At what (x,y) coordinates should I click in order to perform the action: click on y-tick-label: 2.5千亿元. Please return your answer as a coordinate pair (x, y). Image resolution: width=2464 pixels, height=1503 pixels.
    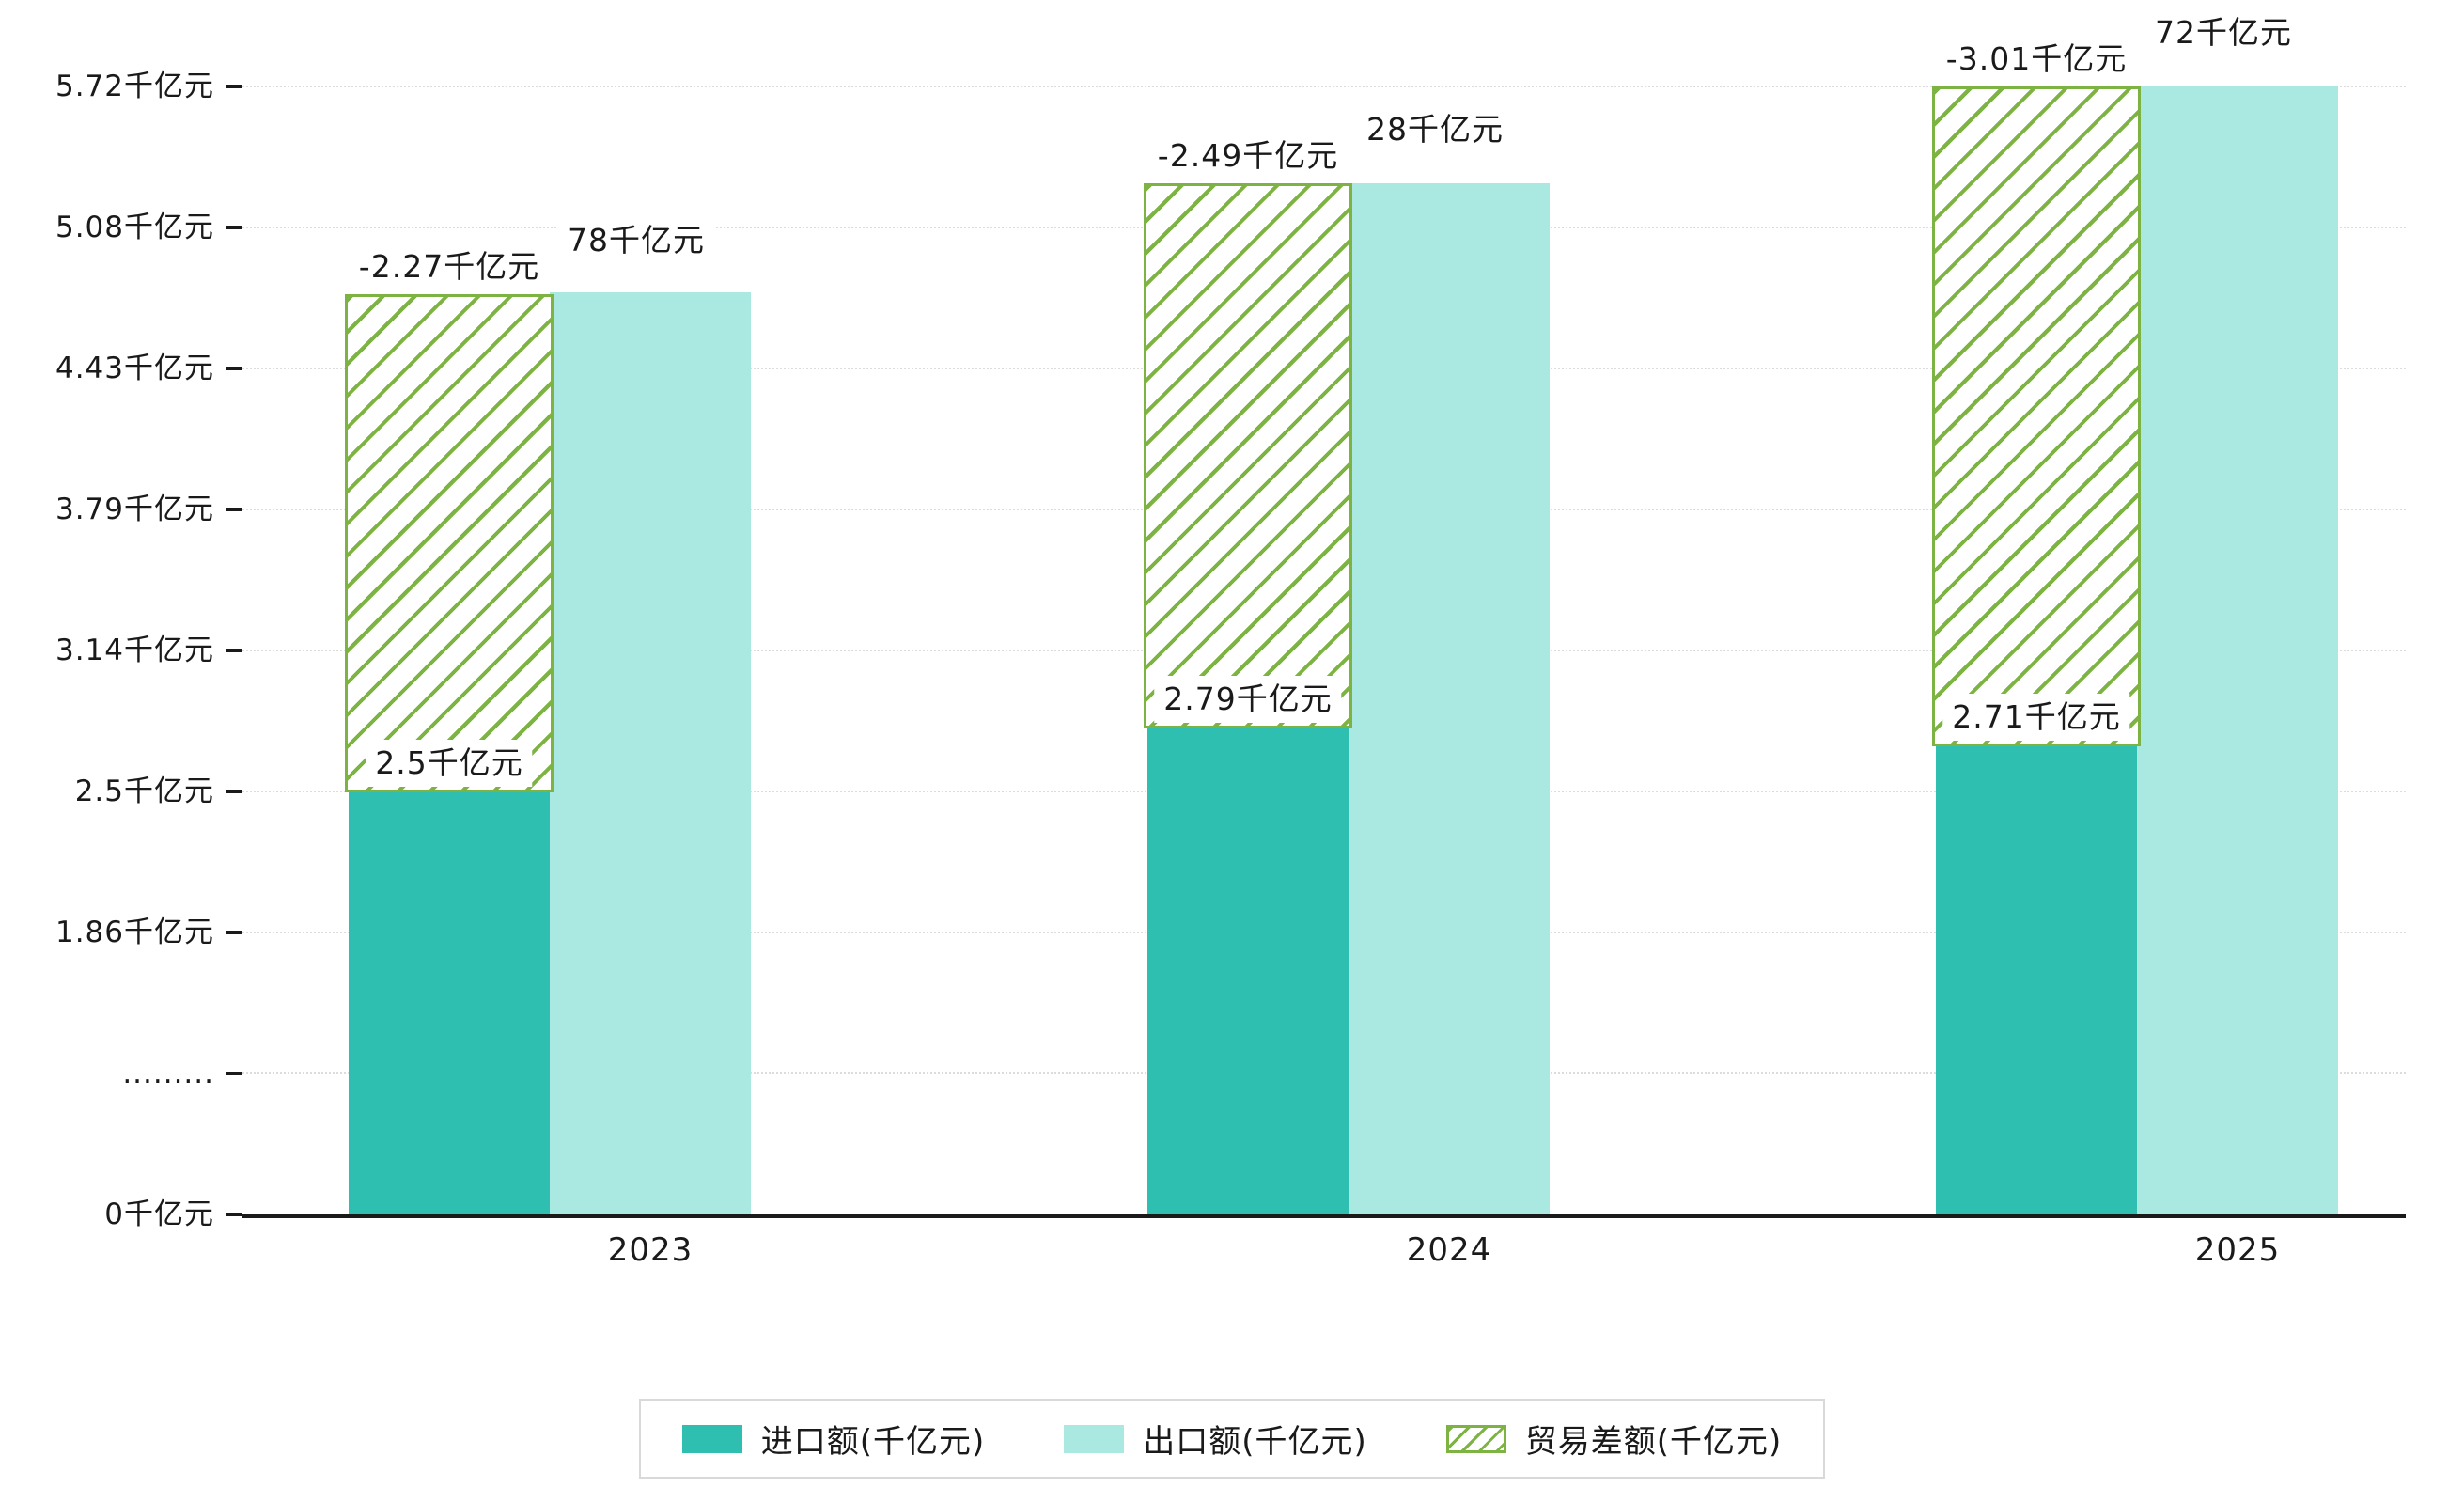
    Looking at the image, I should click on (144, 791).